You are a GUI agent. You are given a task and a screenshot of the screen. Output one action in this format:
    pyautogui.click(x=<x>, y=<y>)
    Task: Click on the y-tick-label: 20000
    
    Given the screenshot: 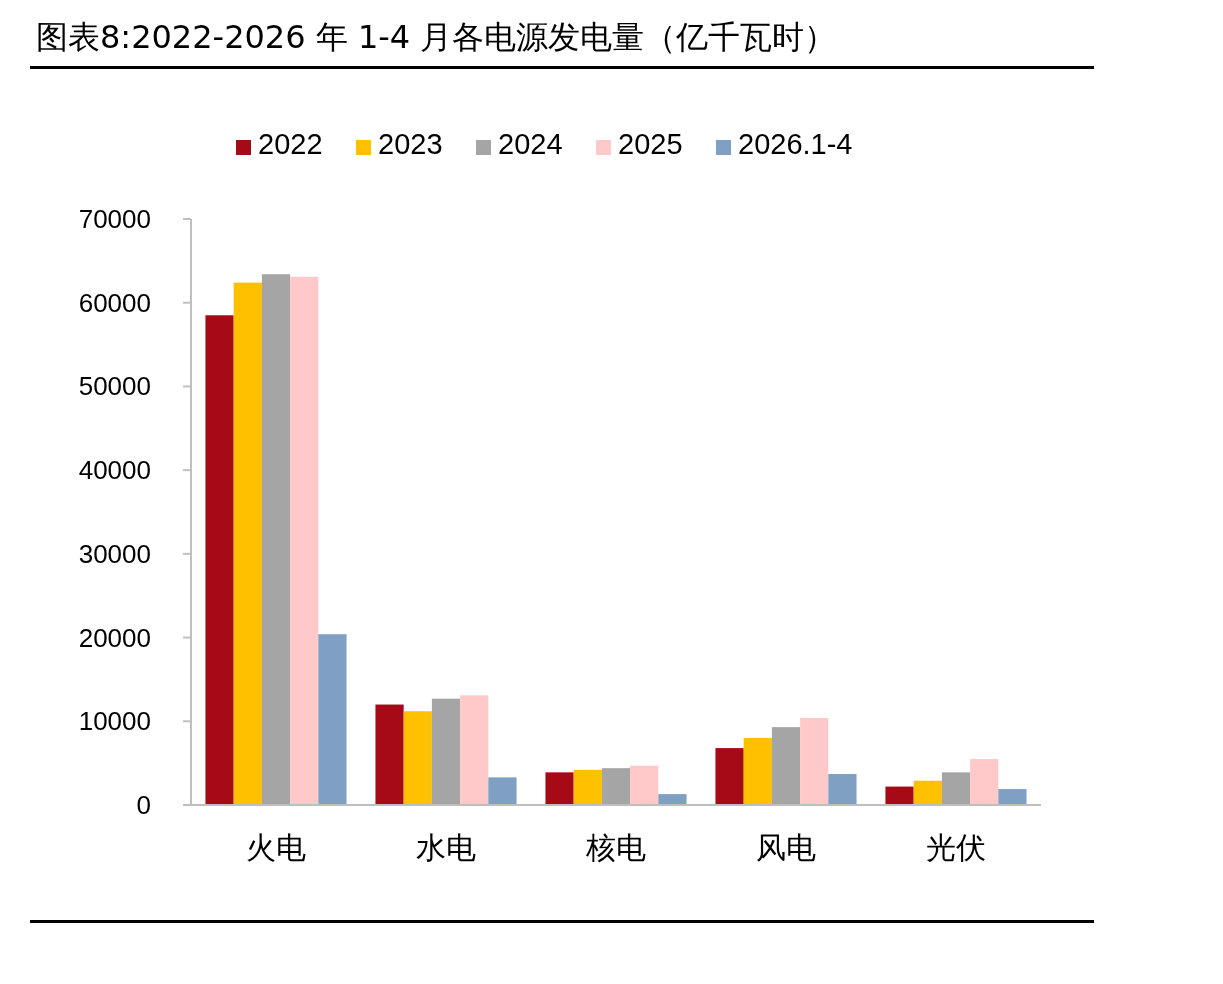 What is the action you would take?
    pyautogui.click(x=114, y=637)
    